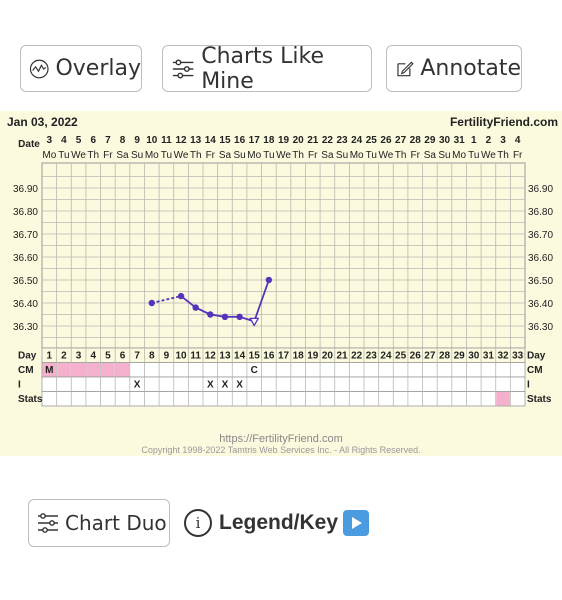 The width and height of the screenshot is (562, 600). Describe the element at coordinates (240, 140) in the screenshot. I see `date-tick-label: 16` at that location.